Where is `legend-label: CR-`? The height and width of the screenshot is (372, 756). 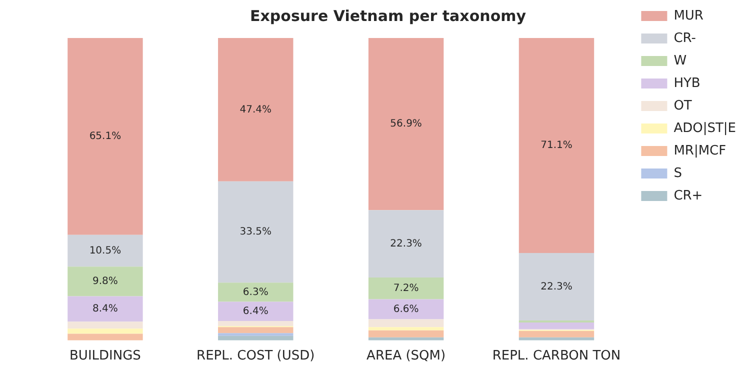
legend-label: CR- is located at coordinates (685, 38).